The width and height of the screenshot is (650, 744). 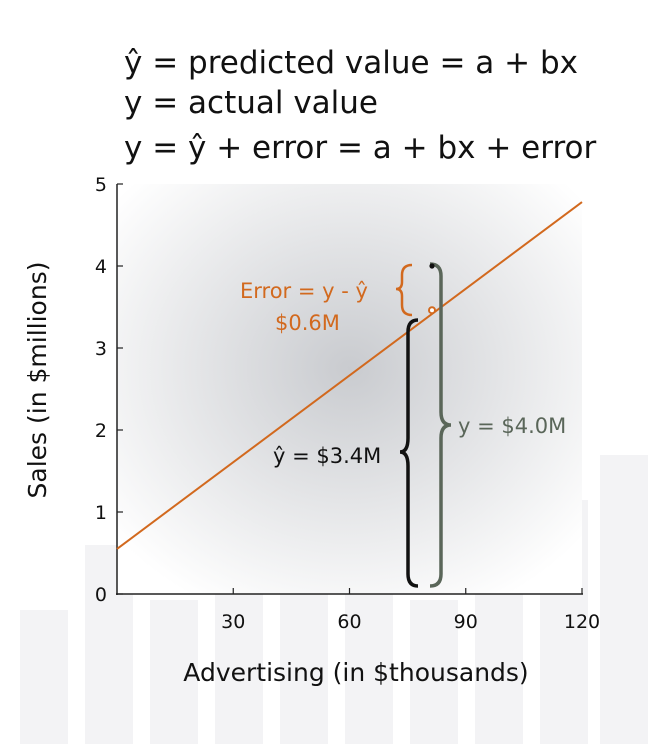 I want to click on y-axis-label: Sales (in $millions), so click(x=37, y=380).